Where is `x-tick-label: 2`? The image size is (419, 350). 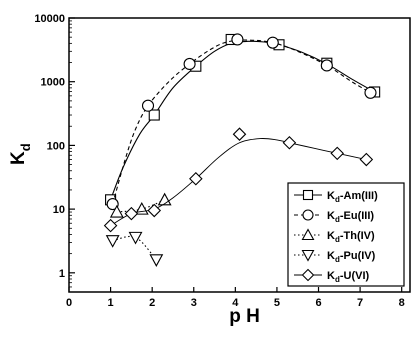 x-tick-label: 2 is located at coordinates (152, 303).